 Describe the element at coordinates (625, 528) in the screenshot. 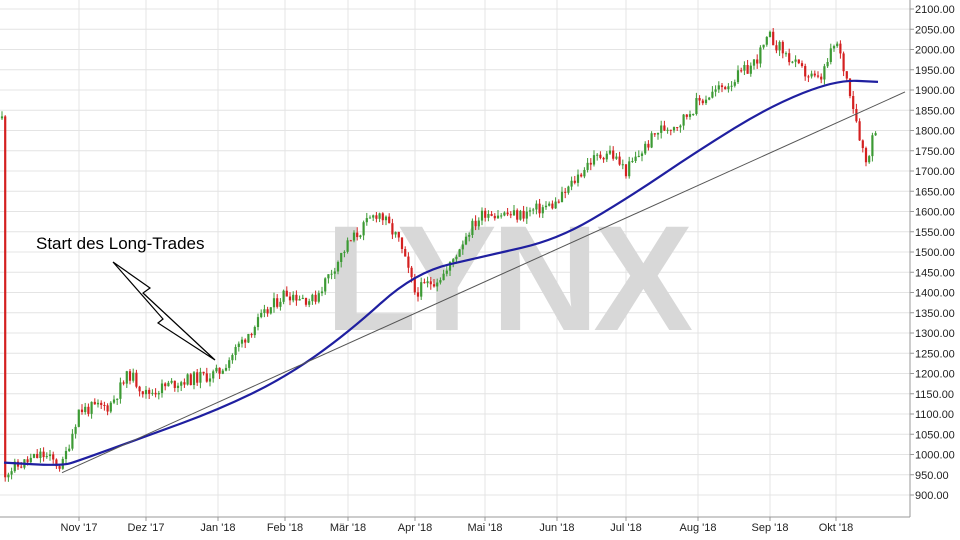

I see `x-tick-label: Jul '18` at that location.